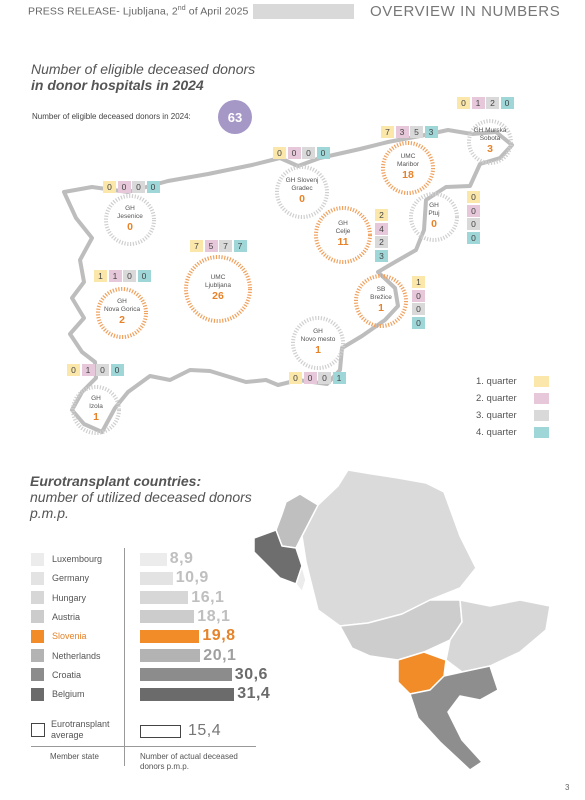  What do you see at coordinates (254, 694) in the screenshot?
I see `bar-value-belgium: 31,4` at bounding box center [254, 694].